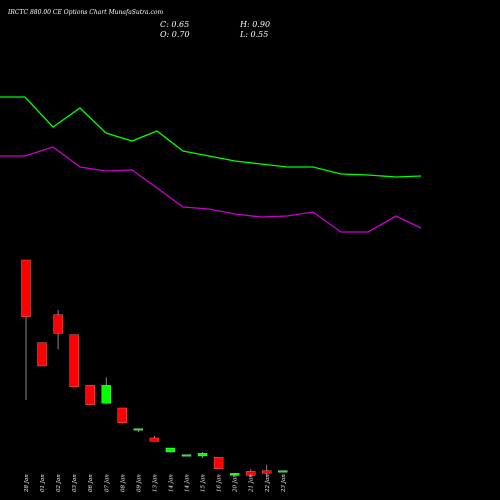 This screenshot has height=500, width=500. Describe the element at coordinates (255, 24) in the screenshot. I see `high-value: H: 0.90` at that location.